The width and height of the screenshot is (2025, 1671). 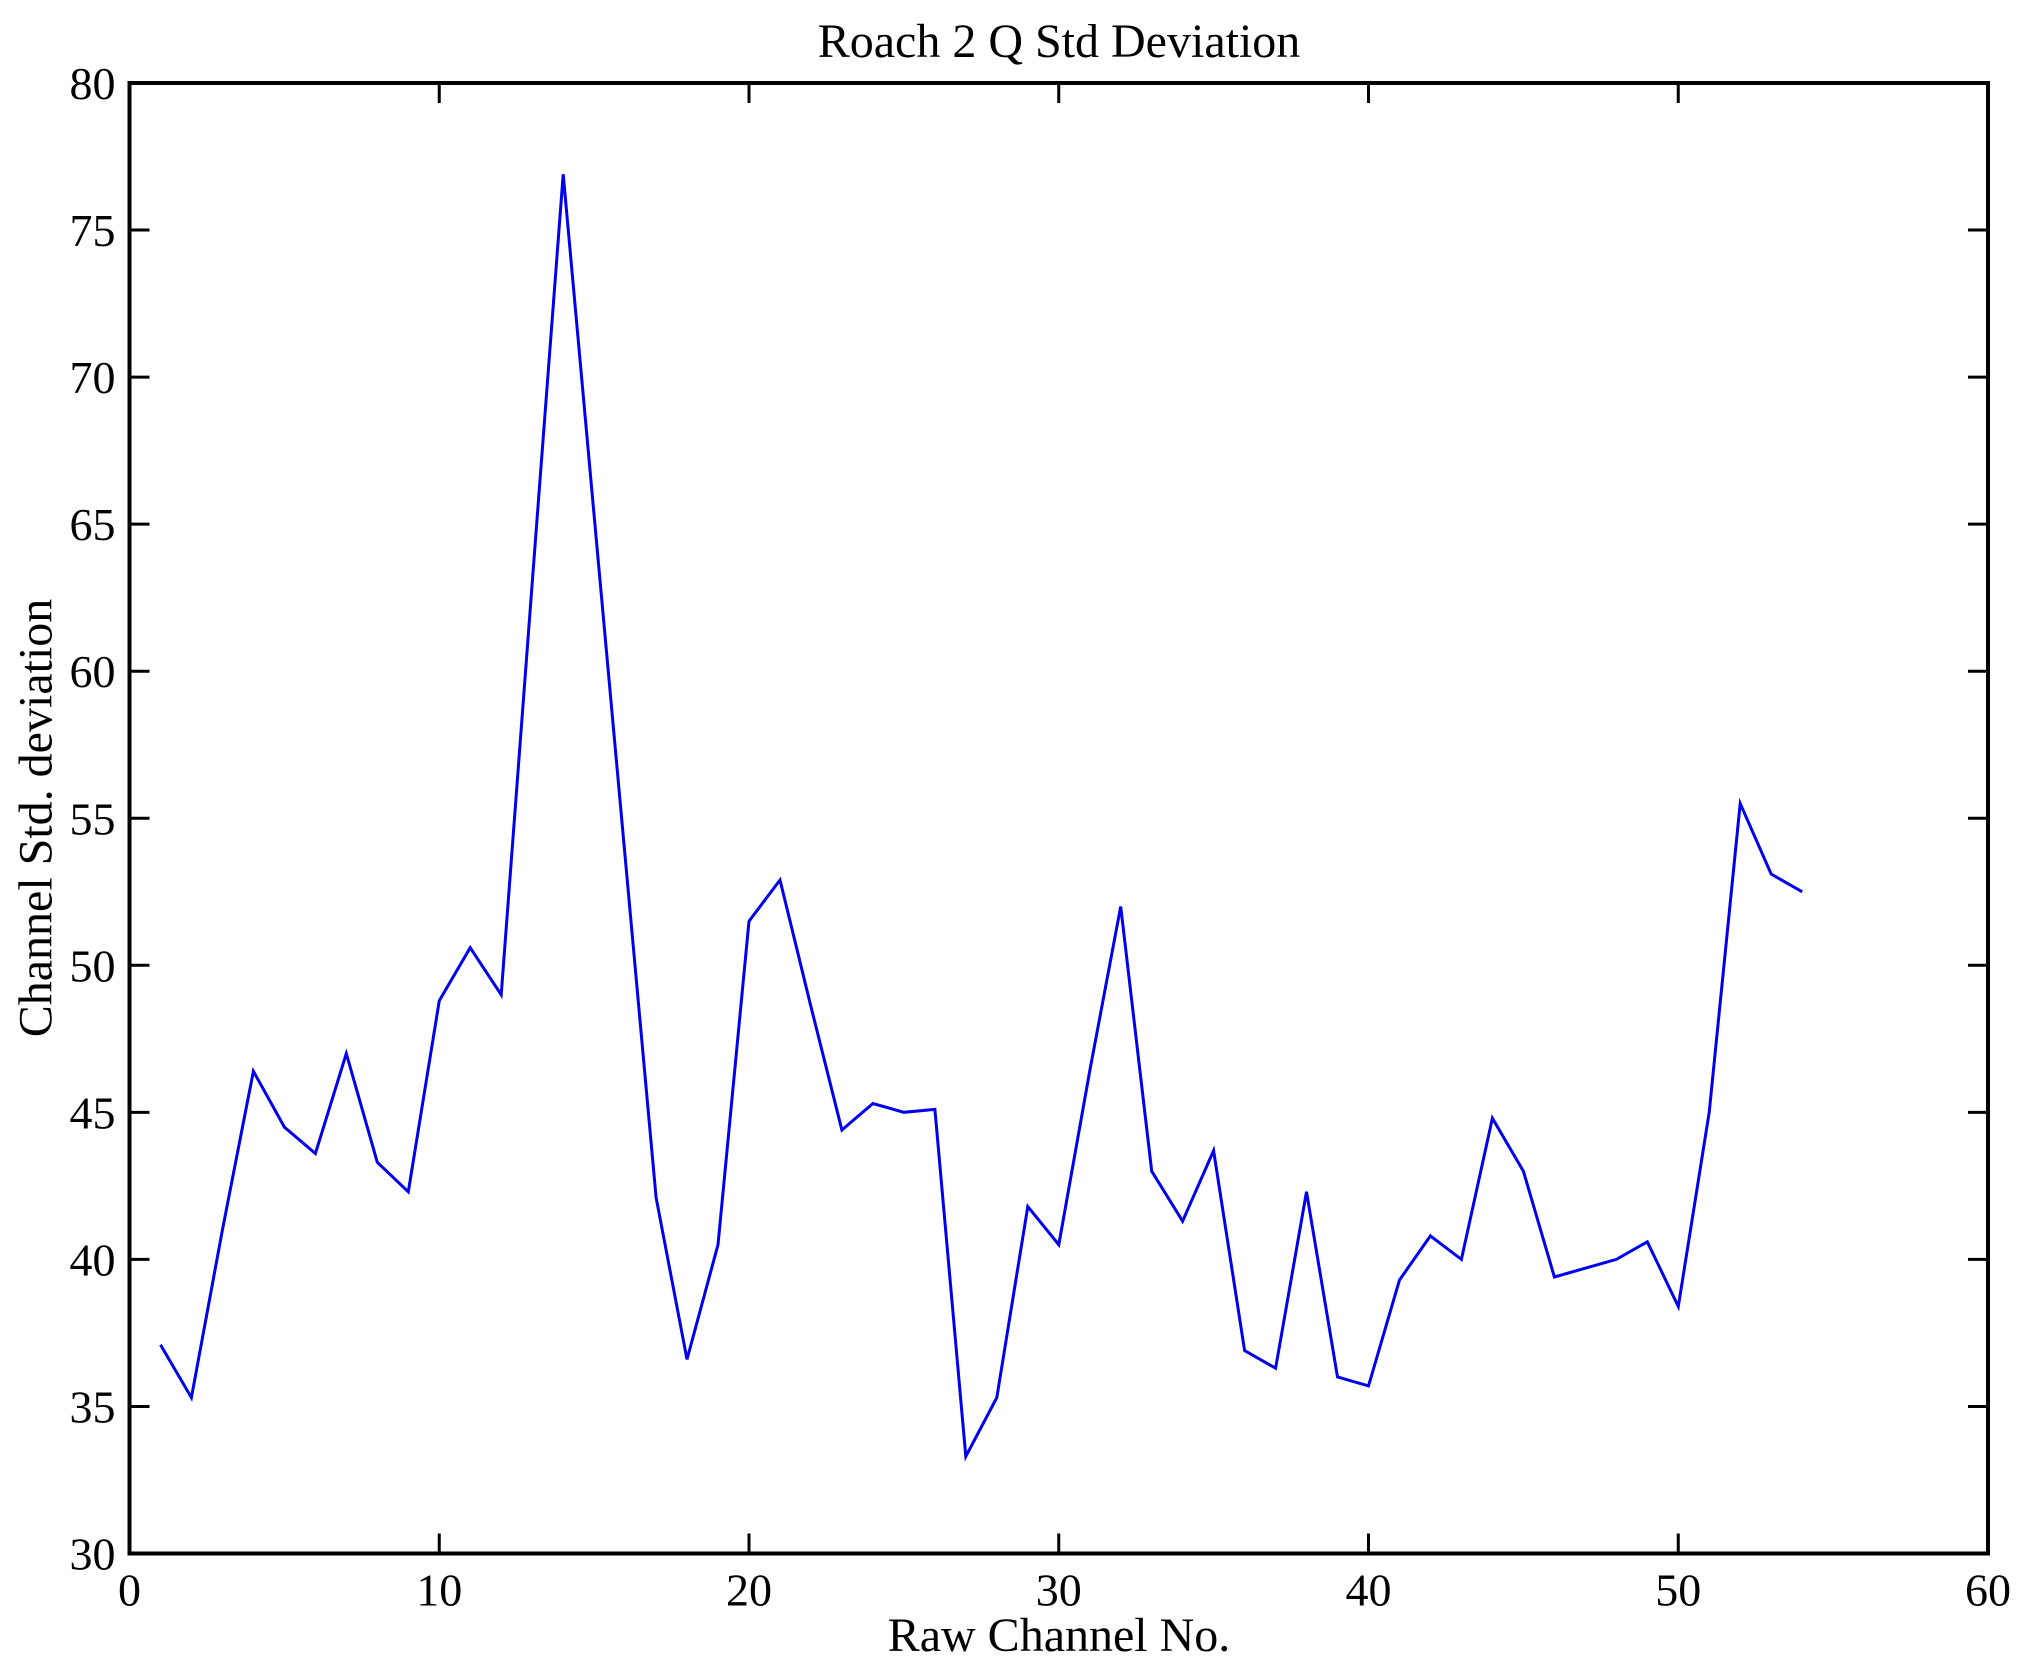 What do you see at coordinates (93, 1554) in the screenshot?
I see `y-tick-label: 30` at bounding box center [93, 1554].